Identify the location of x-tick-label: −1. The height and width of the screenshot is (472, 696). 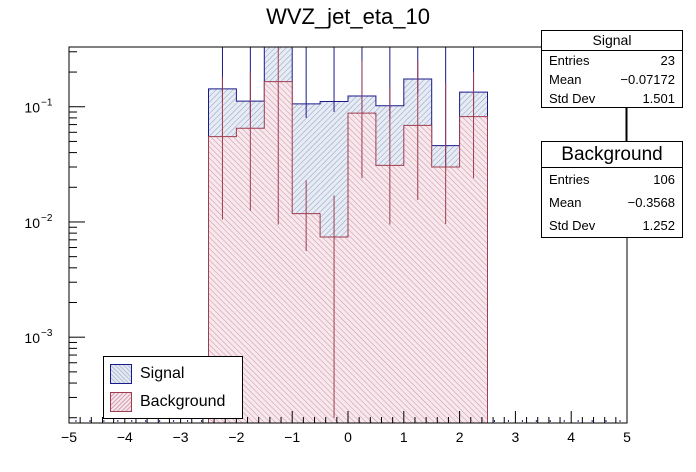
(292, 437).